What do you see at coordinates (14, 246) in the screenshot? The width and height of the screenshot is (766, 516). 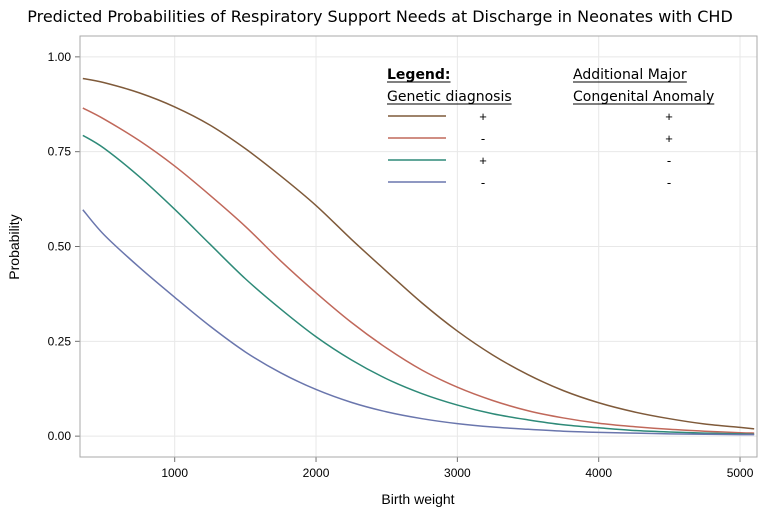 I see `y-axis-label: Probability` at bounding box center [14, 246].